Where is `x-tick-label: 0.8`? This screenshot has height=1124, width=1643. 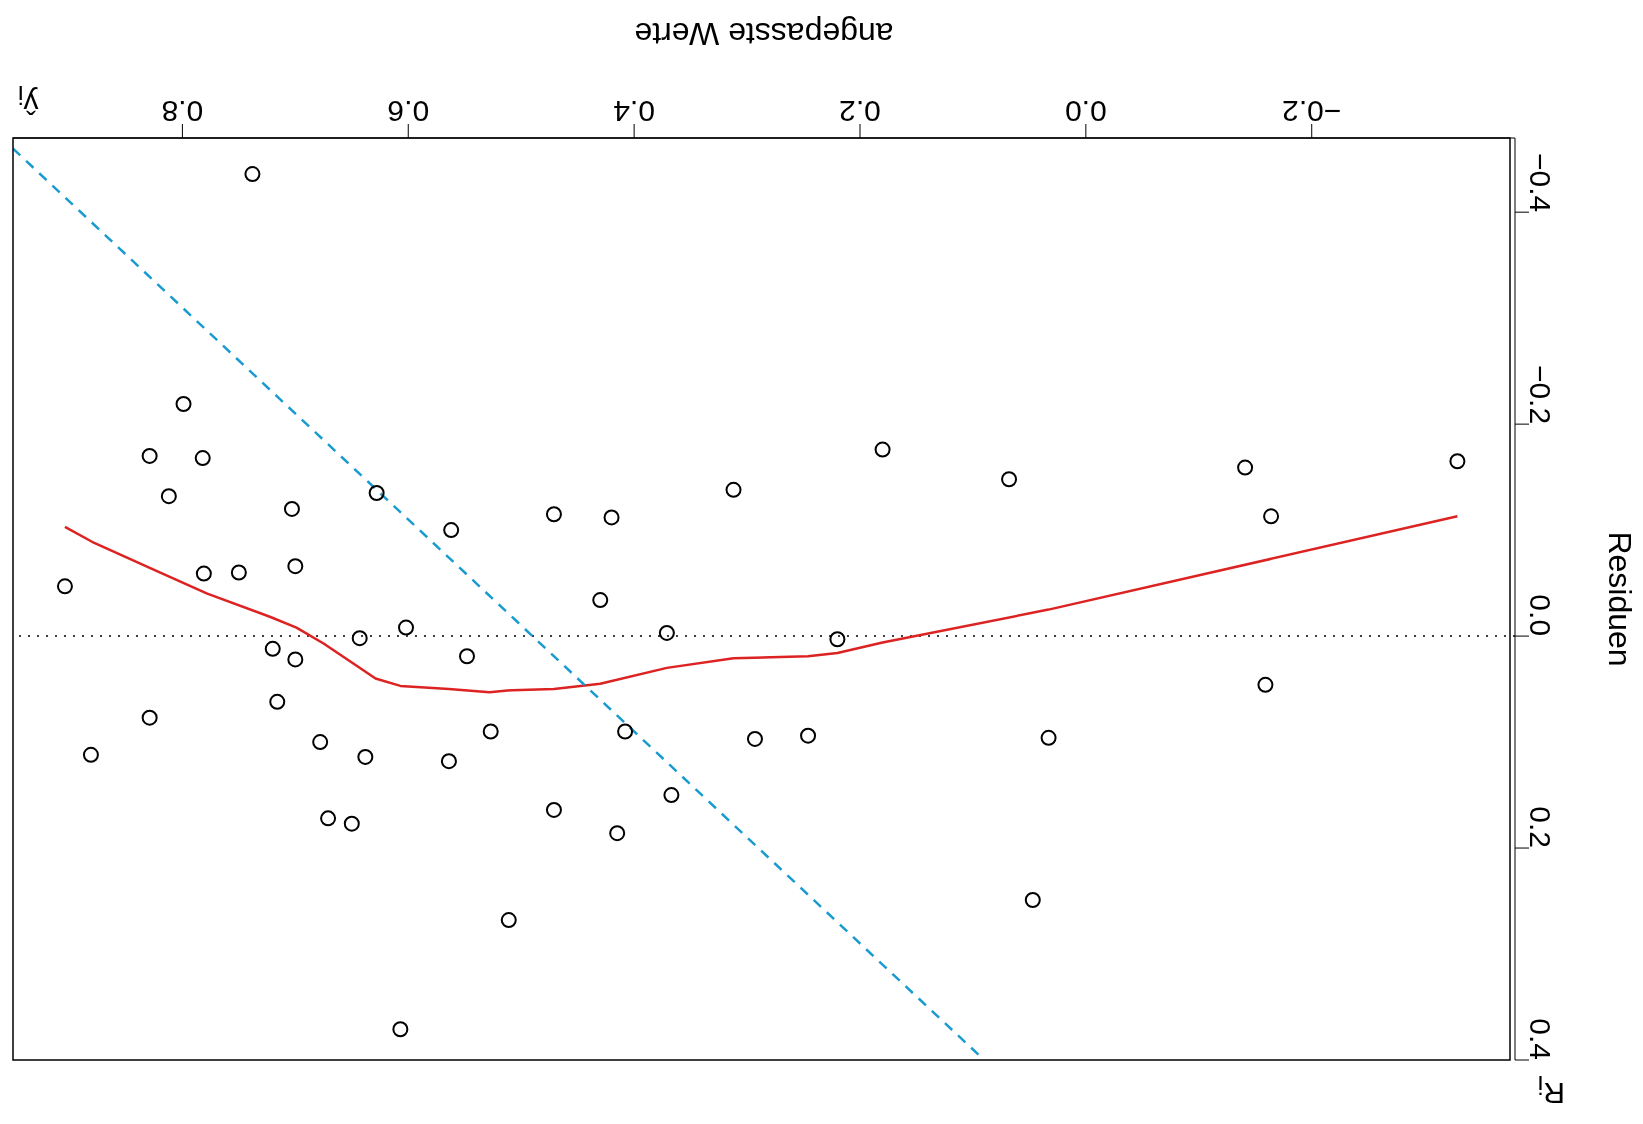
x-tick-label: 0.8 is located at coordinates (182, 111).